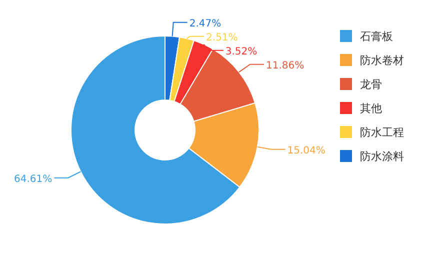 This screenshot has width=445, height=260. I want to click on legend-label: 防水涂料, so click(382, 156).